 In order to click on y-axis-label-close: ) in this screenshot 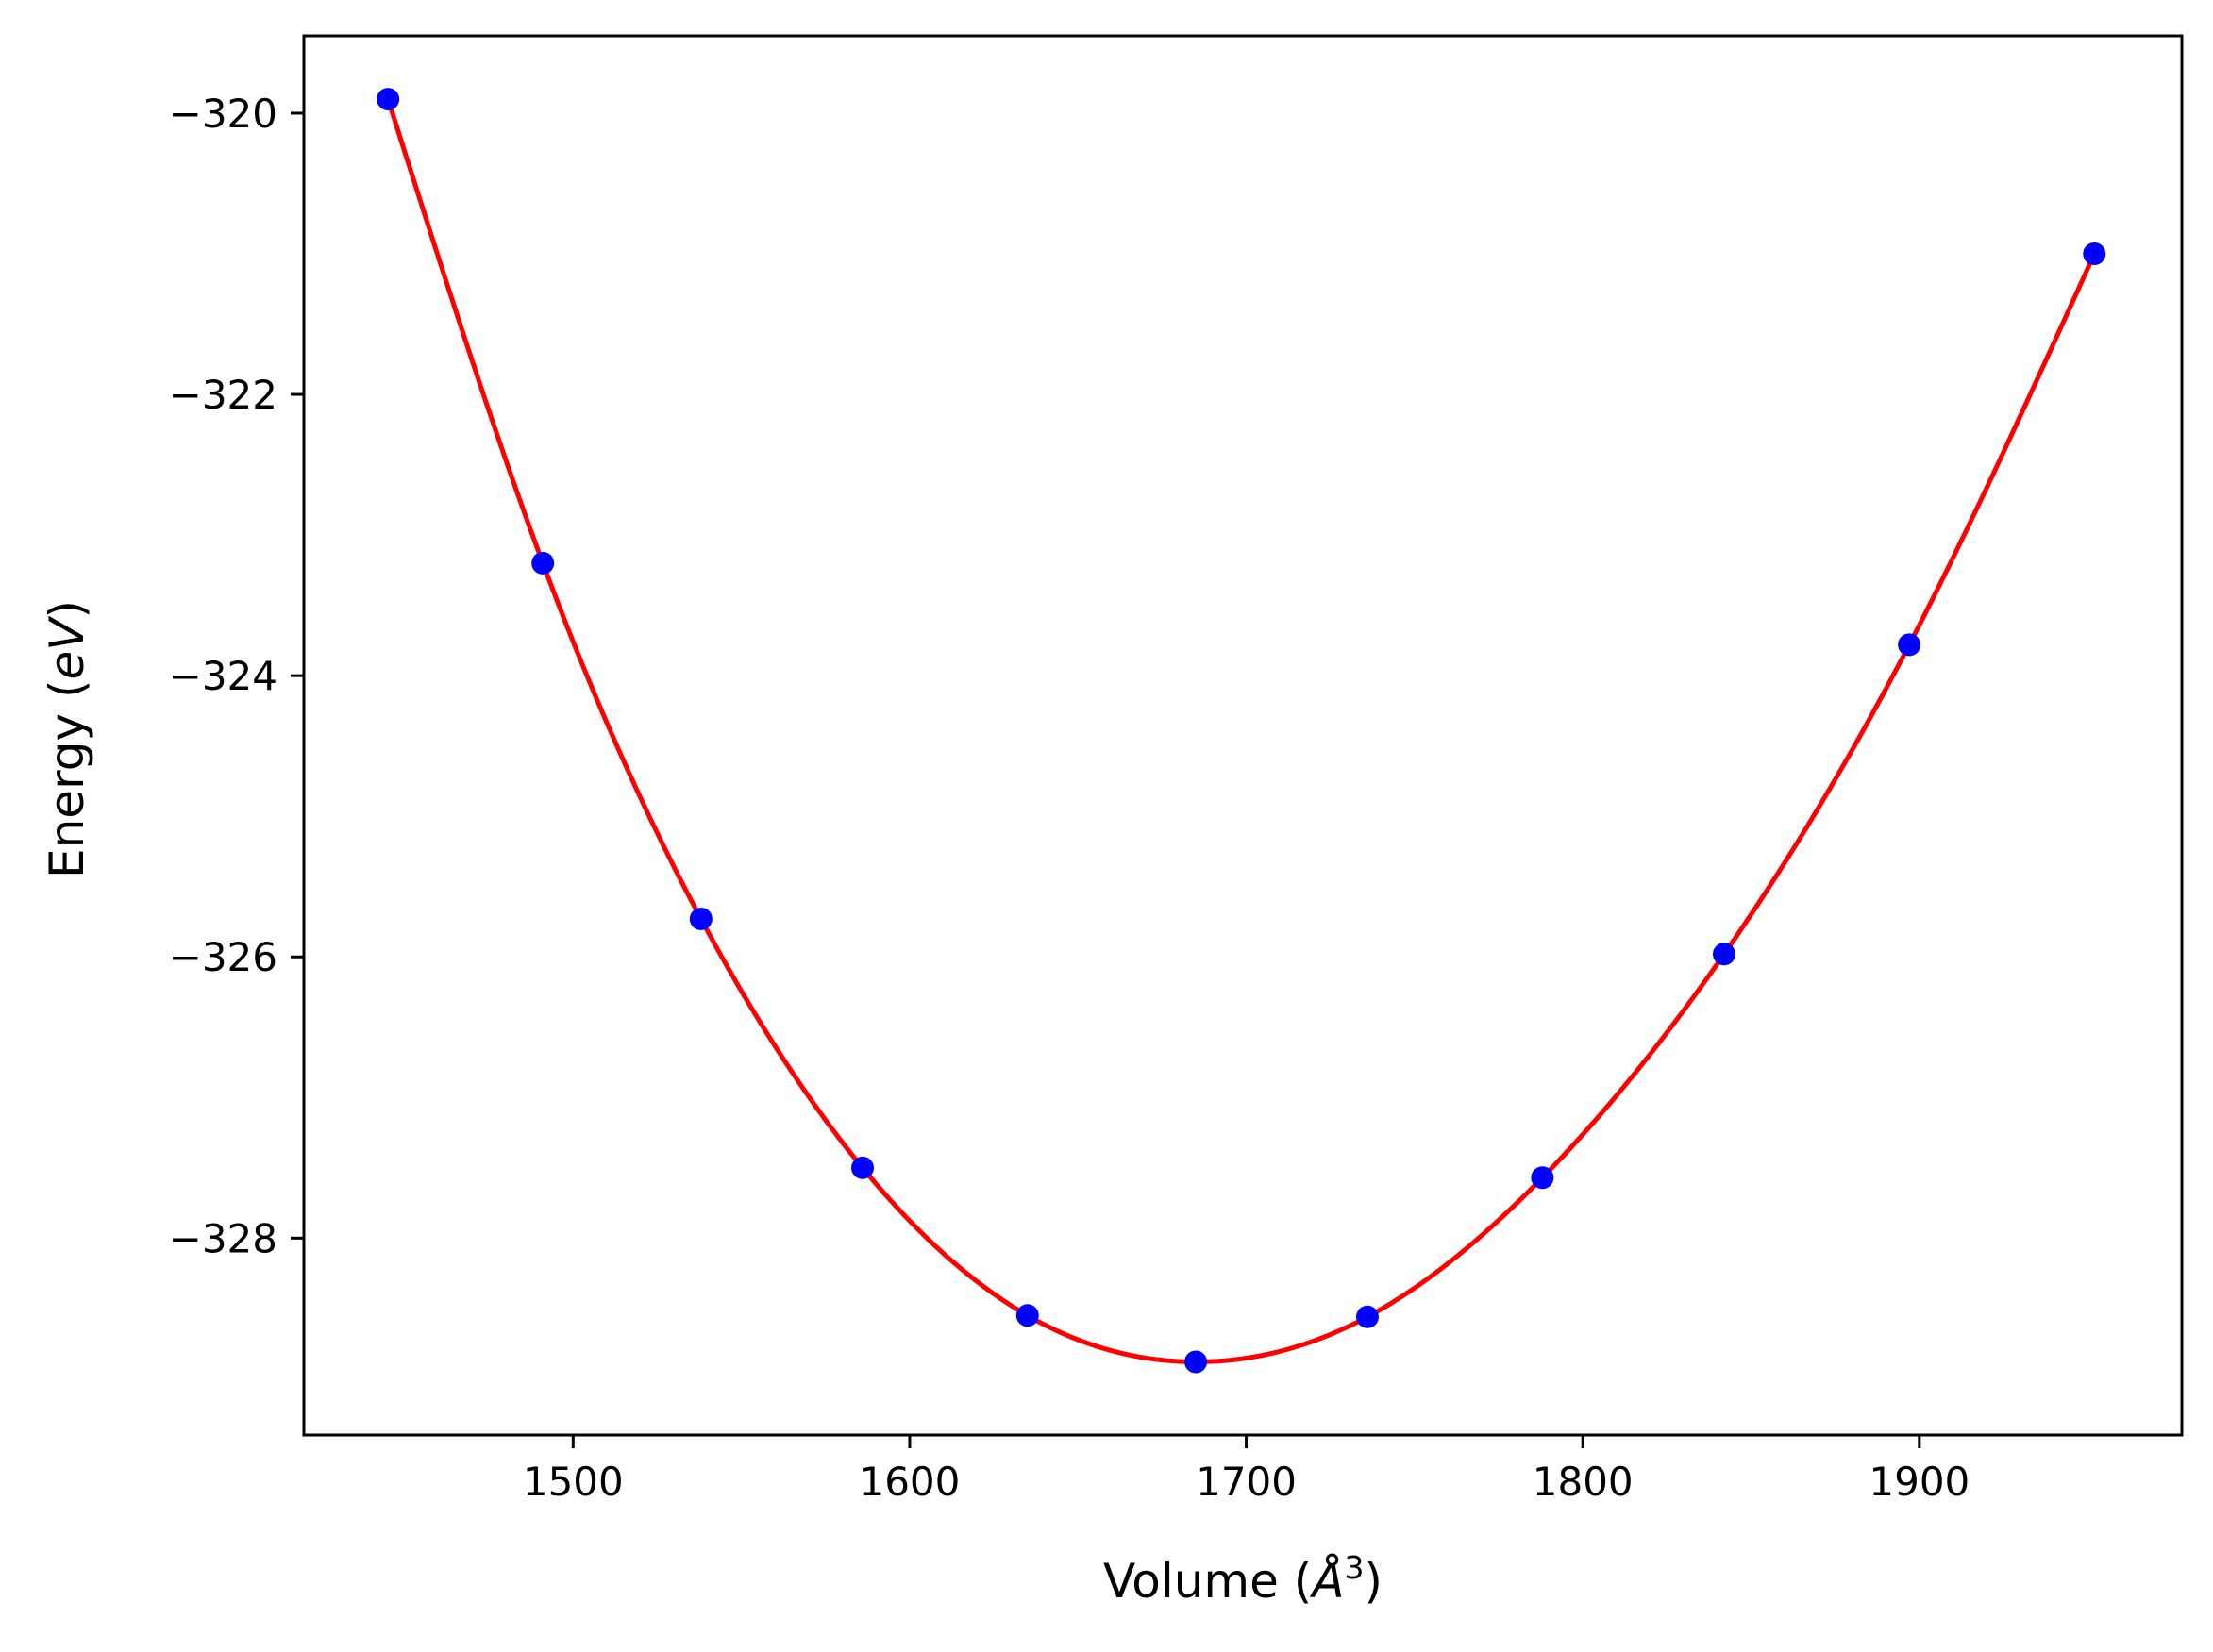, I will do `click(67, 609)`.